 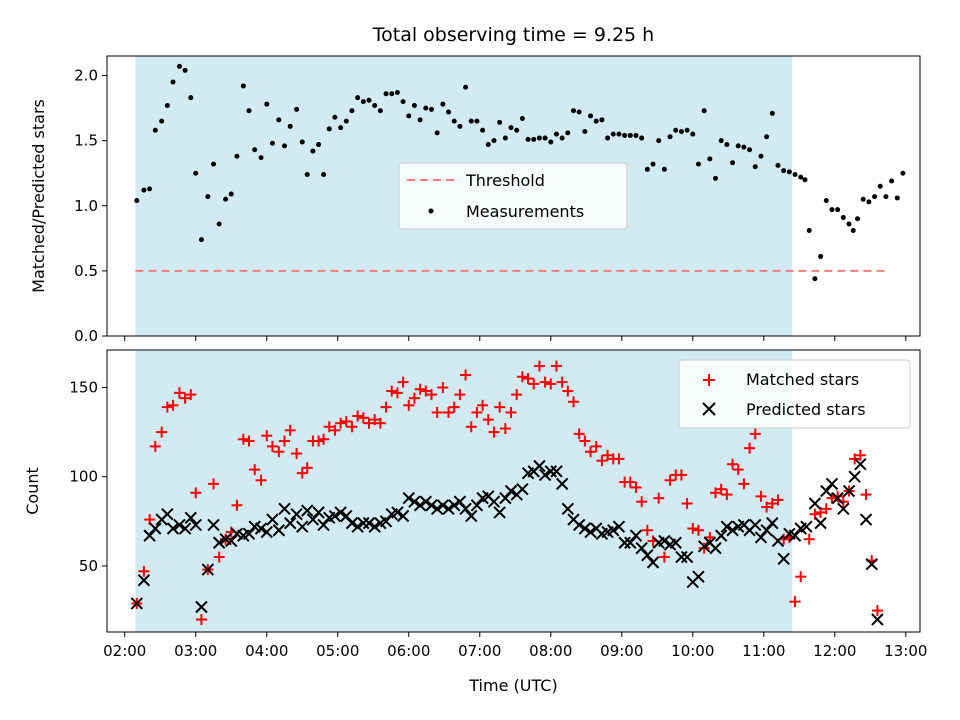 What do you see at coordinates (86, 271) in the screenshot?
I see `top-y-tick-label: 0.5` at bounding box center [86, 271].